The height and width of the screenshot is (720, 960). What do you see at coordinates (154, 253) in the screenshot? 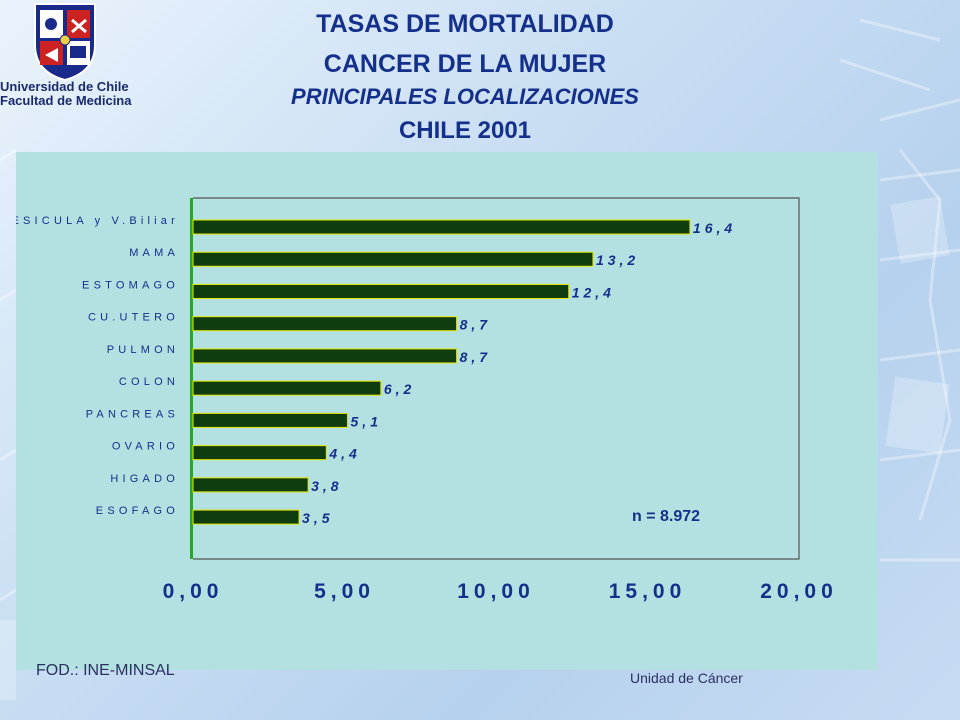
I see `category-label: MAMA` at bounding box center [154, 253].